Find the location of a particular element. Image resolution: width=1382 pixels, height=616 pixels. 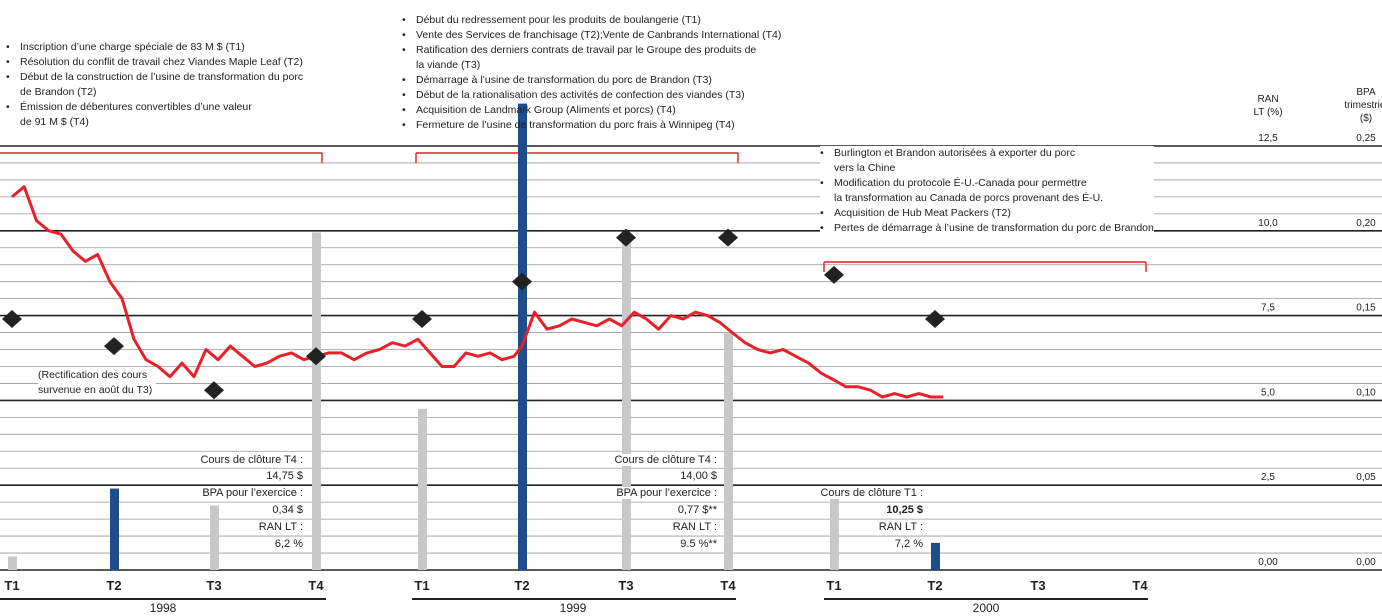

right-axis-tick: 0,25 is located at coordinates (1366, 138).